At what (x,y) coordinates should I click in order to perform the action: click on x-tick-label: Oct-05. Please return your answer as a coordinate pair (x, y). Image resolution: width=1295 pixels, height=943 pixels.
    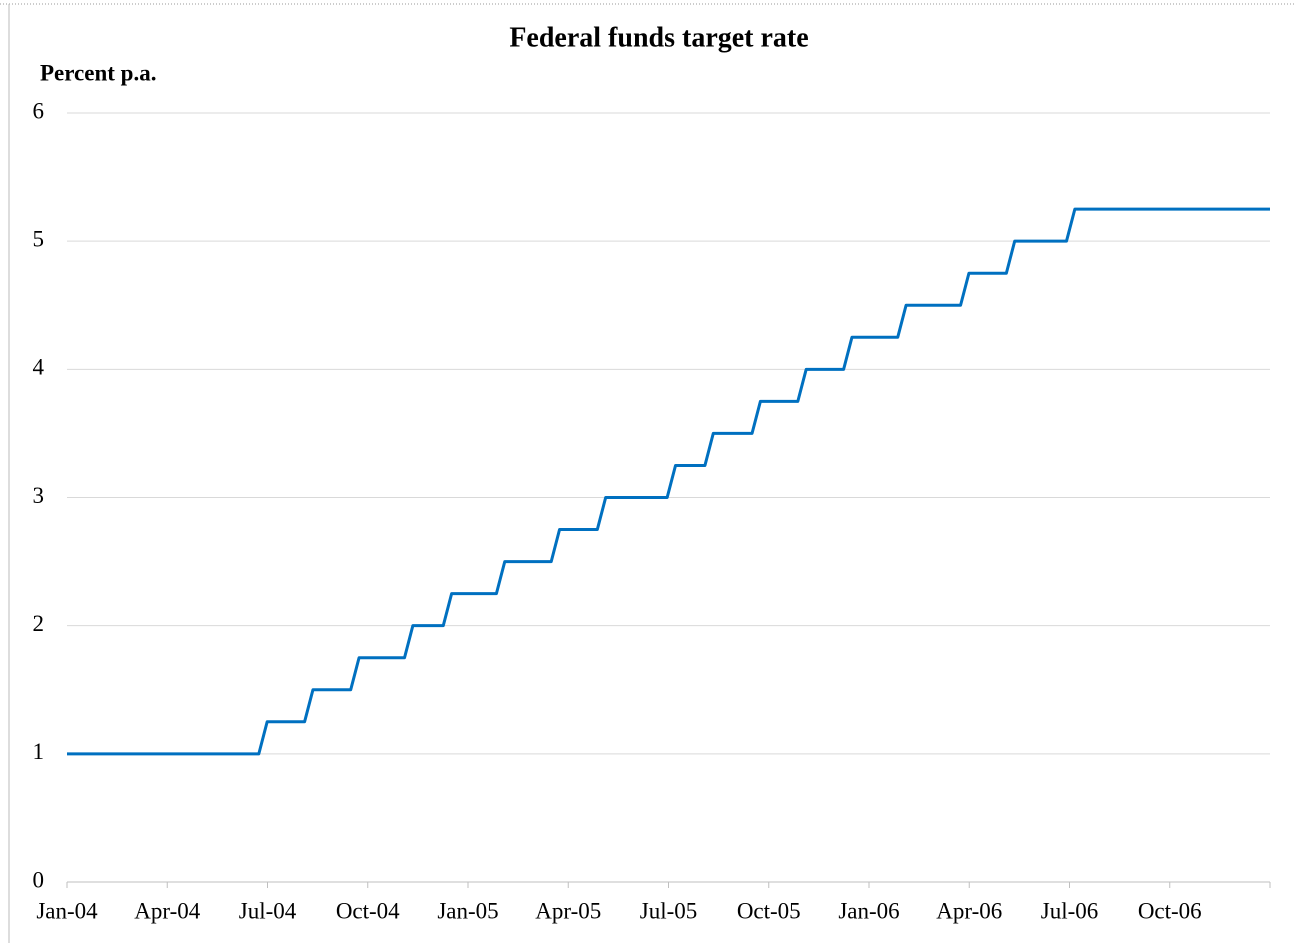
    Looking at the image, I should click on (769, 910).